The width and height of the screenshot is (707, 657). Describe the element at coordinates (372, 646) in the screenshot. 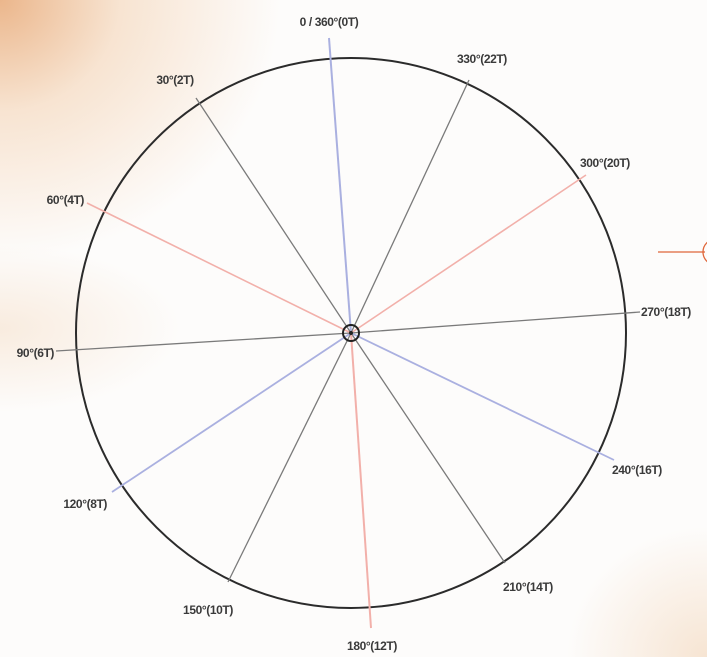

I see `label-180: 180°(12T)` at that location.